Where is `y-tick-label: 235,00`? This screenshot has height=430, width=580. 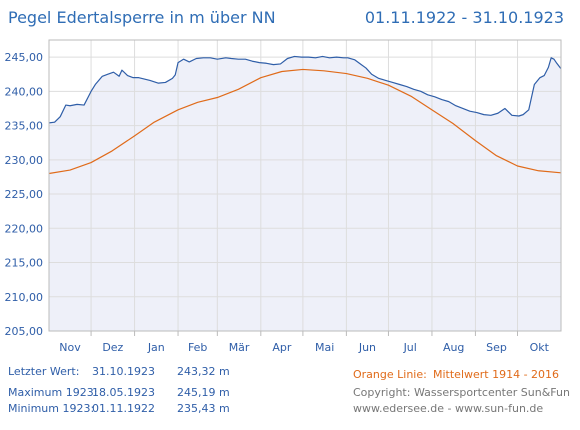
y-tick-label: 235,00 is located at coordinates (24, 126).